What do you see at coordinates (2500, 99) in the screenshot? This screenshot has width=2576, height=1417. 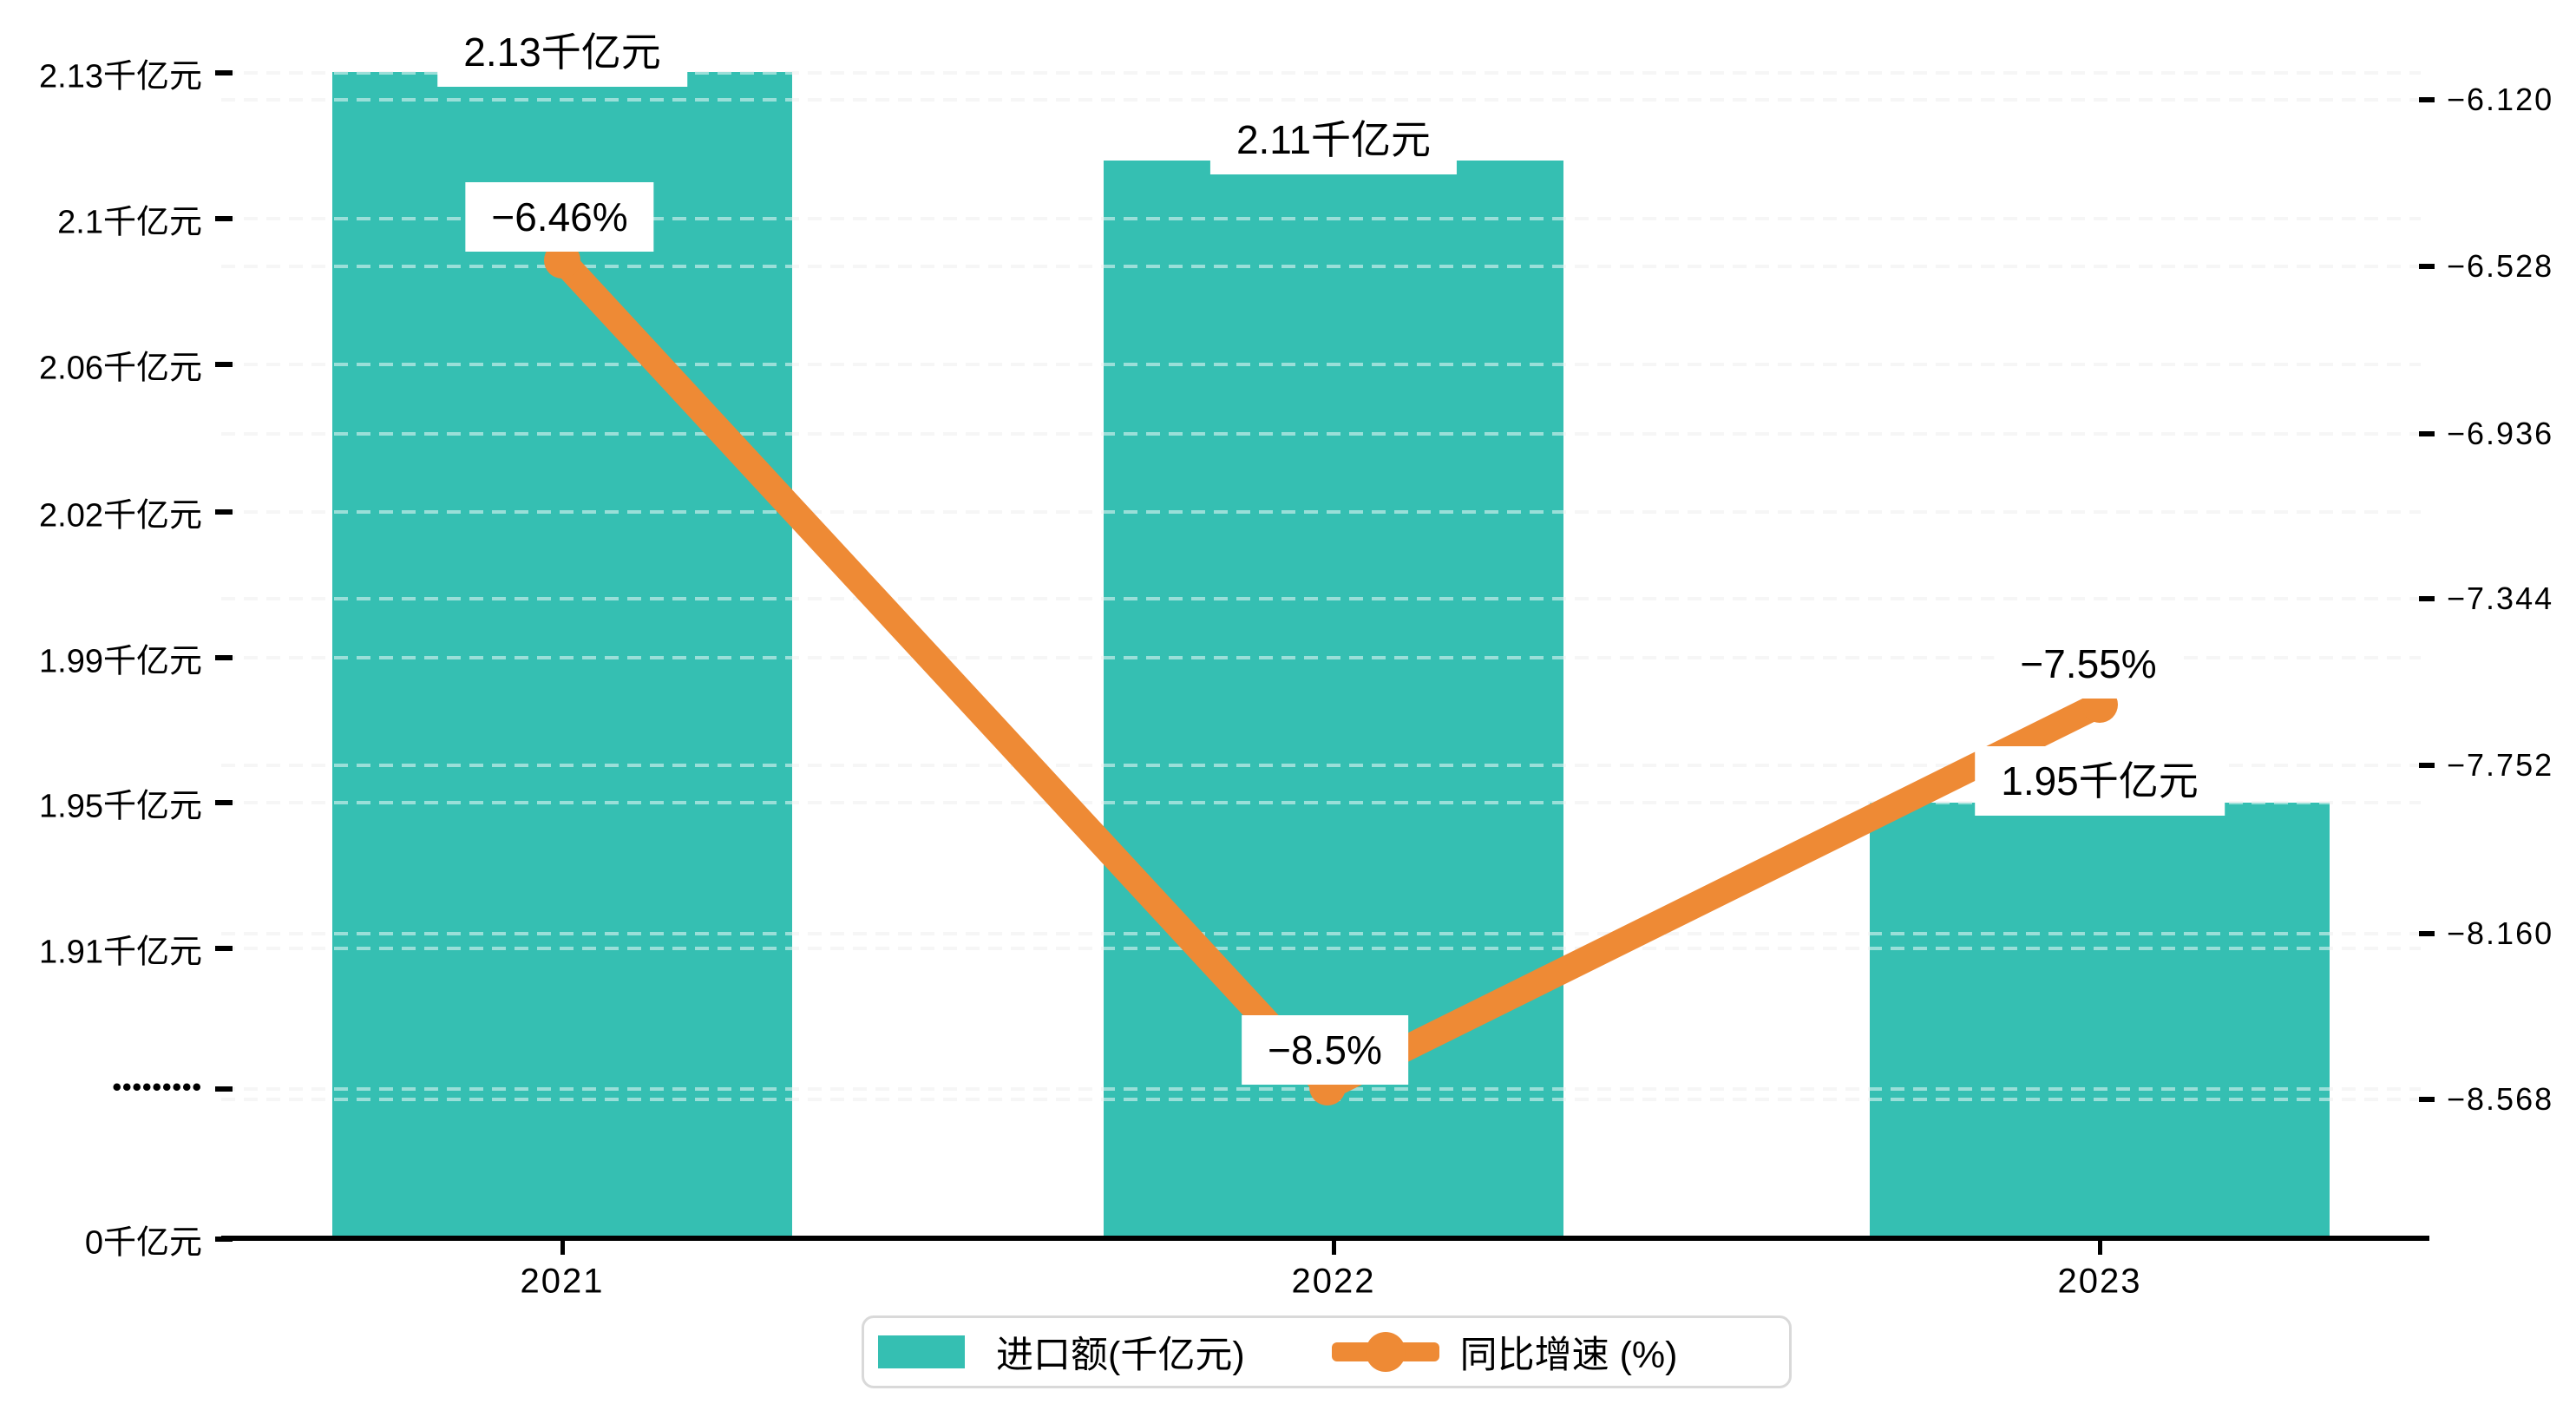 I see `right-axis-label: −6.120` at bounding box center [2500, 99].